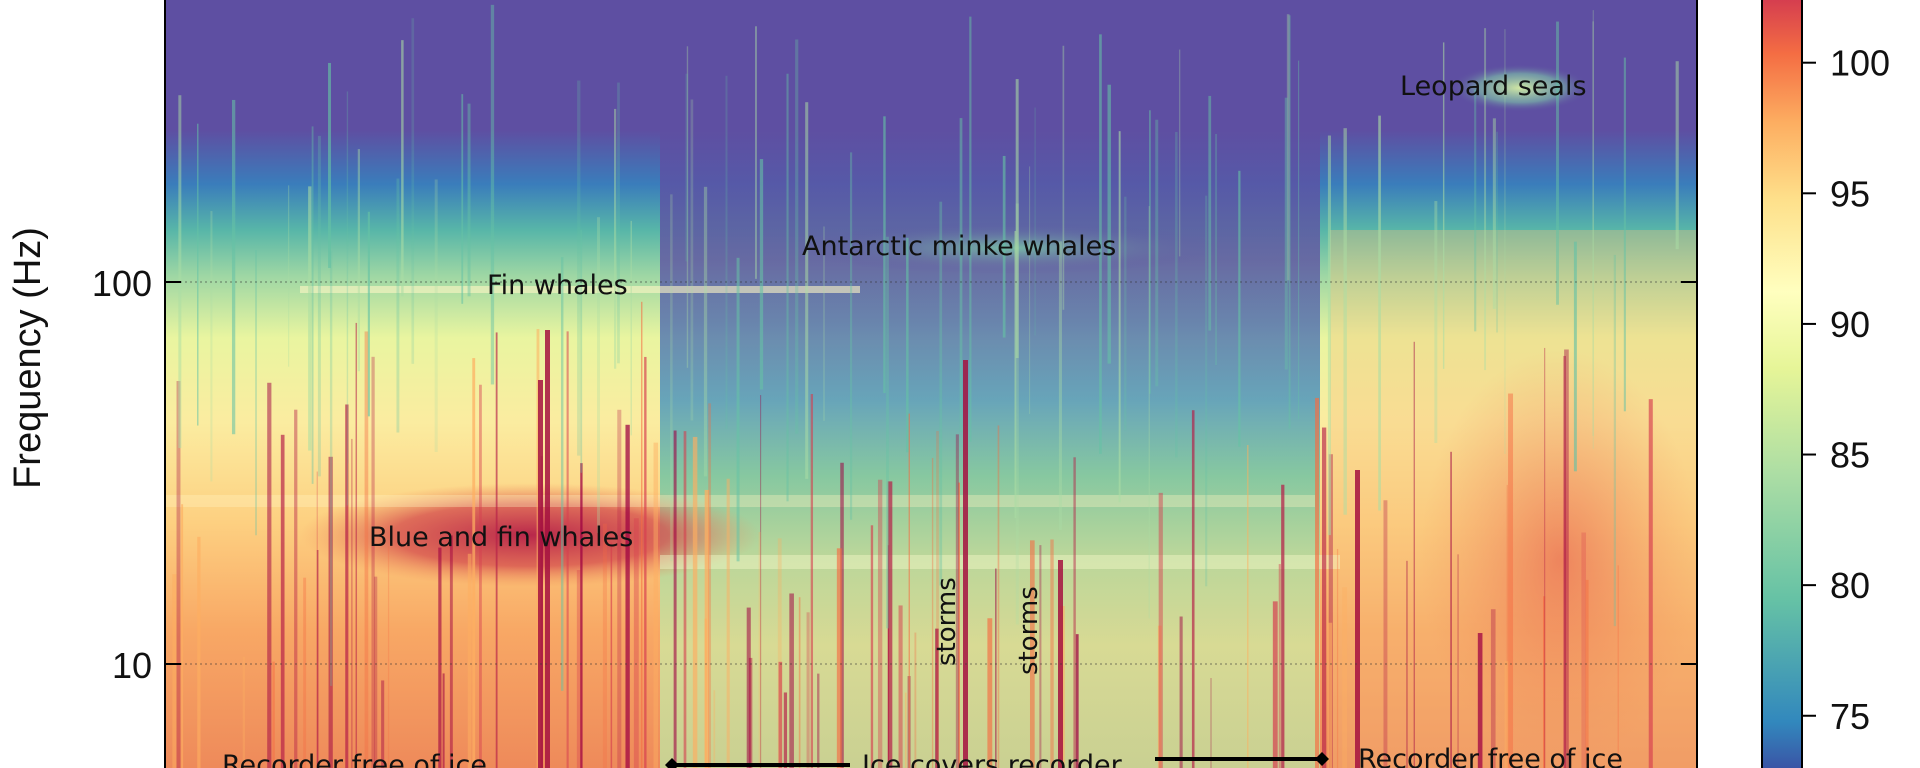 This screenshot has width=1920, height=768. I want to click on y-axis-label: Frequency (Hz), so click(28, 358).